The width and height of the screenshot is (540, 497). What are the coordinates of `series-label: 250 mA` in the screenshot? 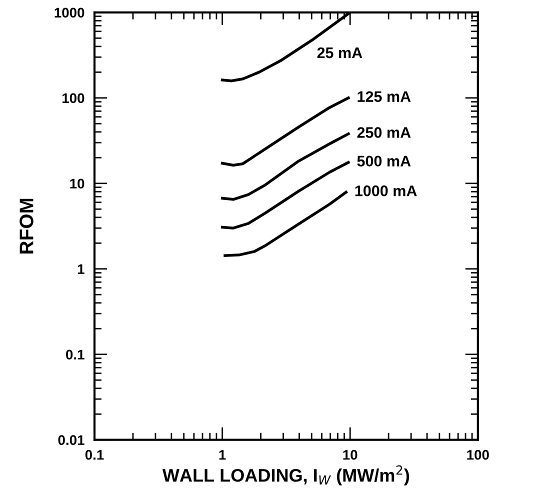 It's located at (384, 132).